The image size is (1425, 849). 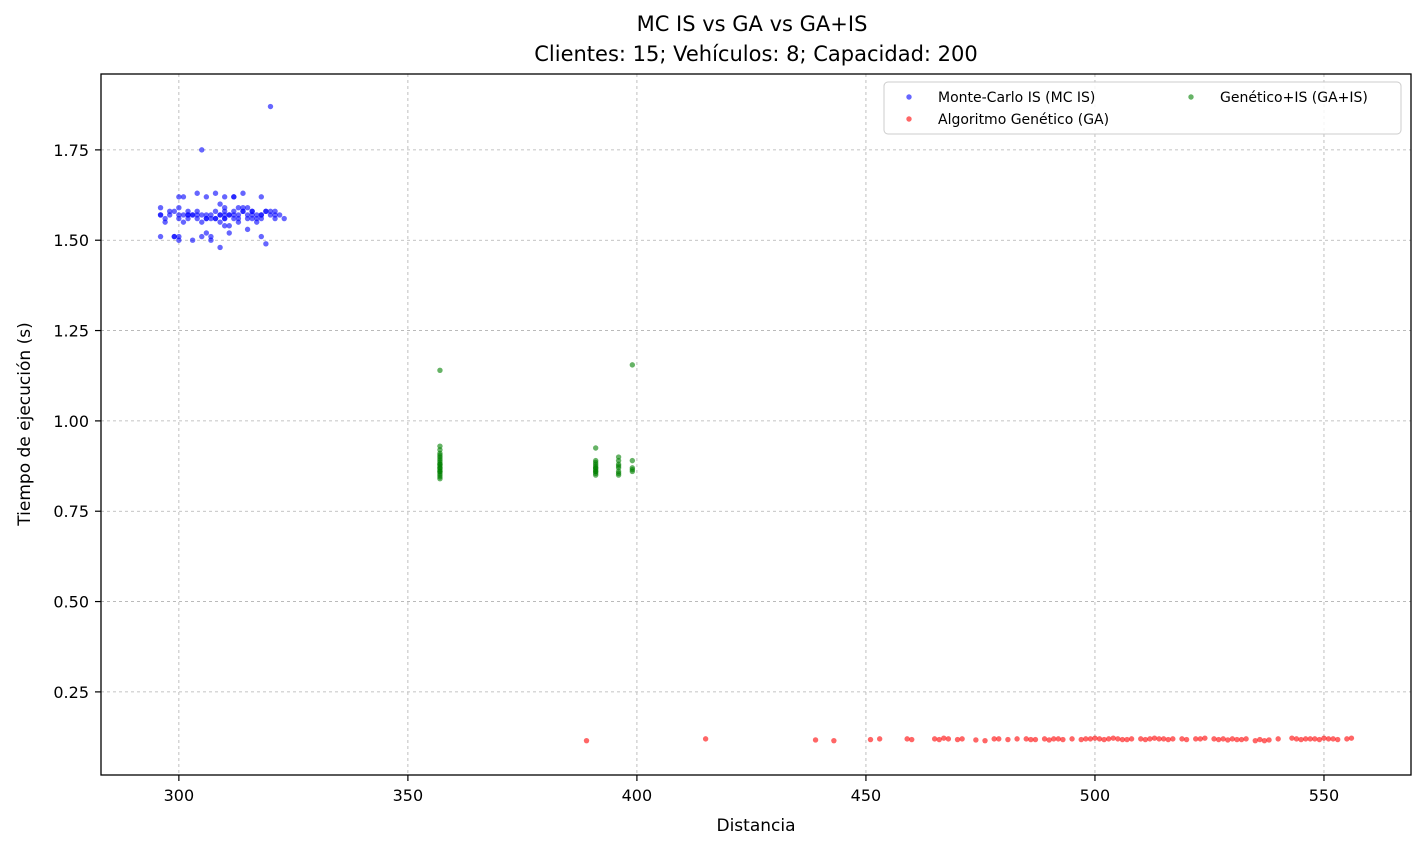 I want to click on legend-marker-ga-is, so click(x=1191, y=97).